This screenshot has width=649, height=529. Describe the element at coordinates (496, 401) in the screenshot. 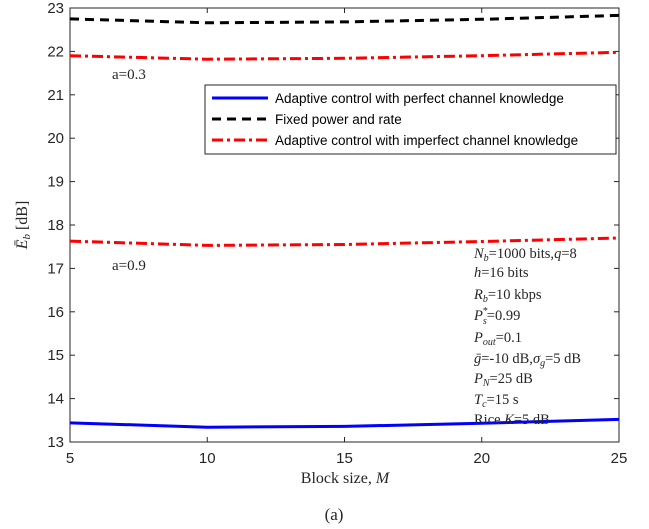

I see `param-tc: Tc=15 s` at that location.